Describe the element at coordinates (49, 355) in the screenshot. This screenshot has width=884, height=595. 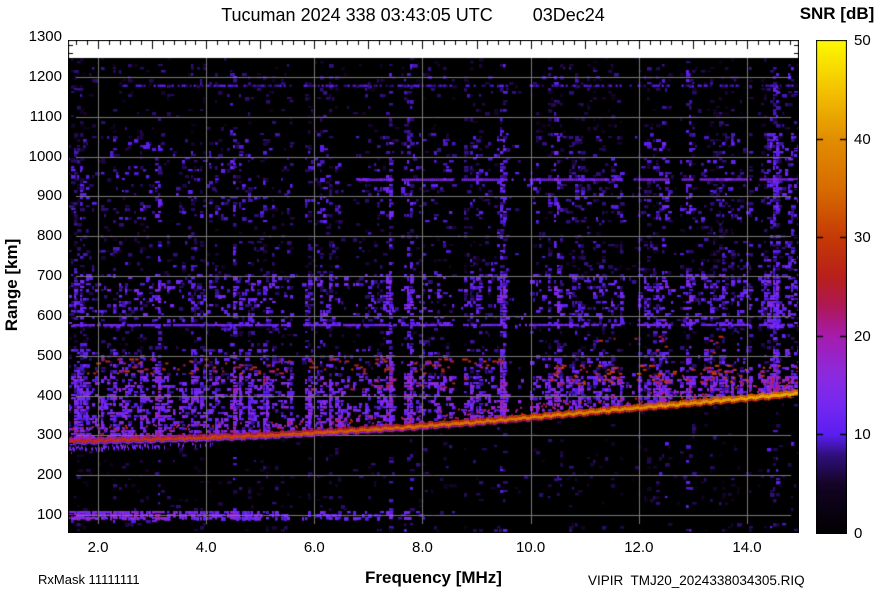
I see `y-tick-label: 500` at that location.